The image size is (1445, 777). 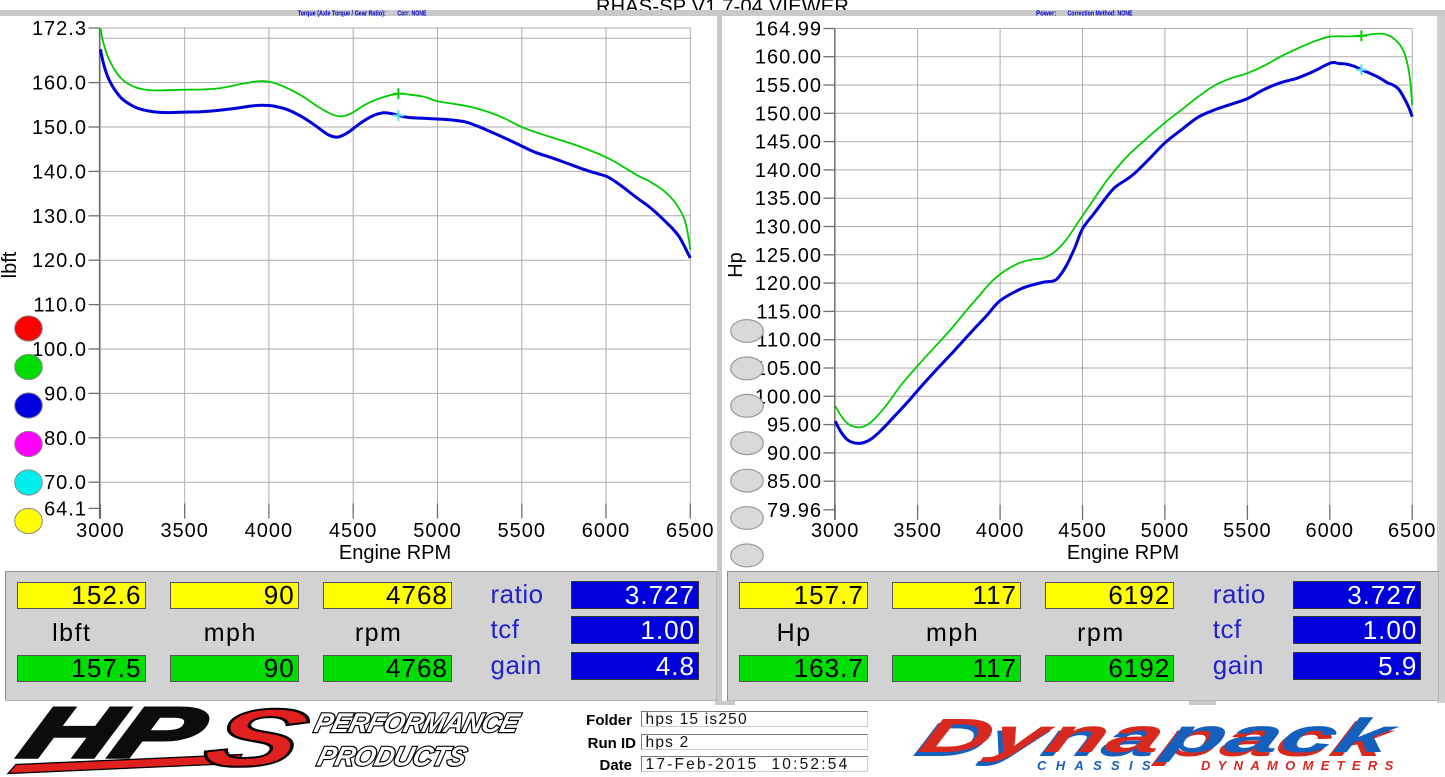 What do you see at coordinates (65, 439) in the screenshot?
I see `svg-text: 80.0` at bounding box center [65, 439].